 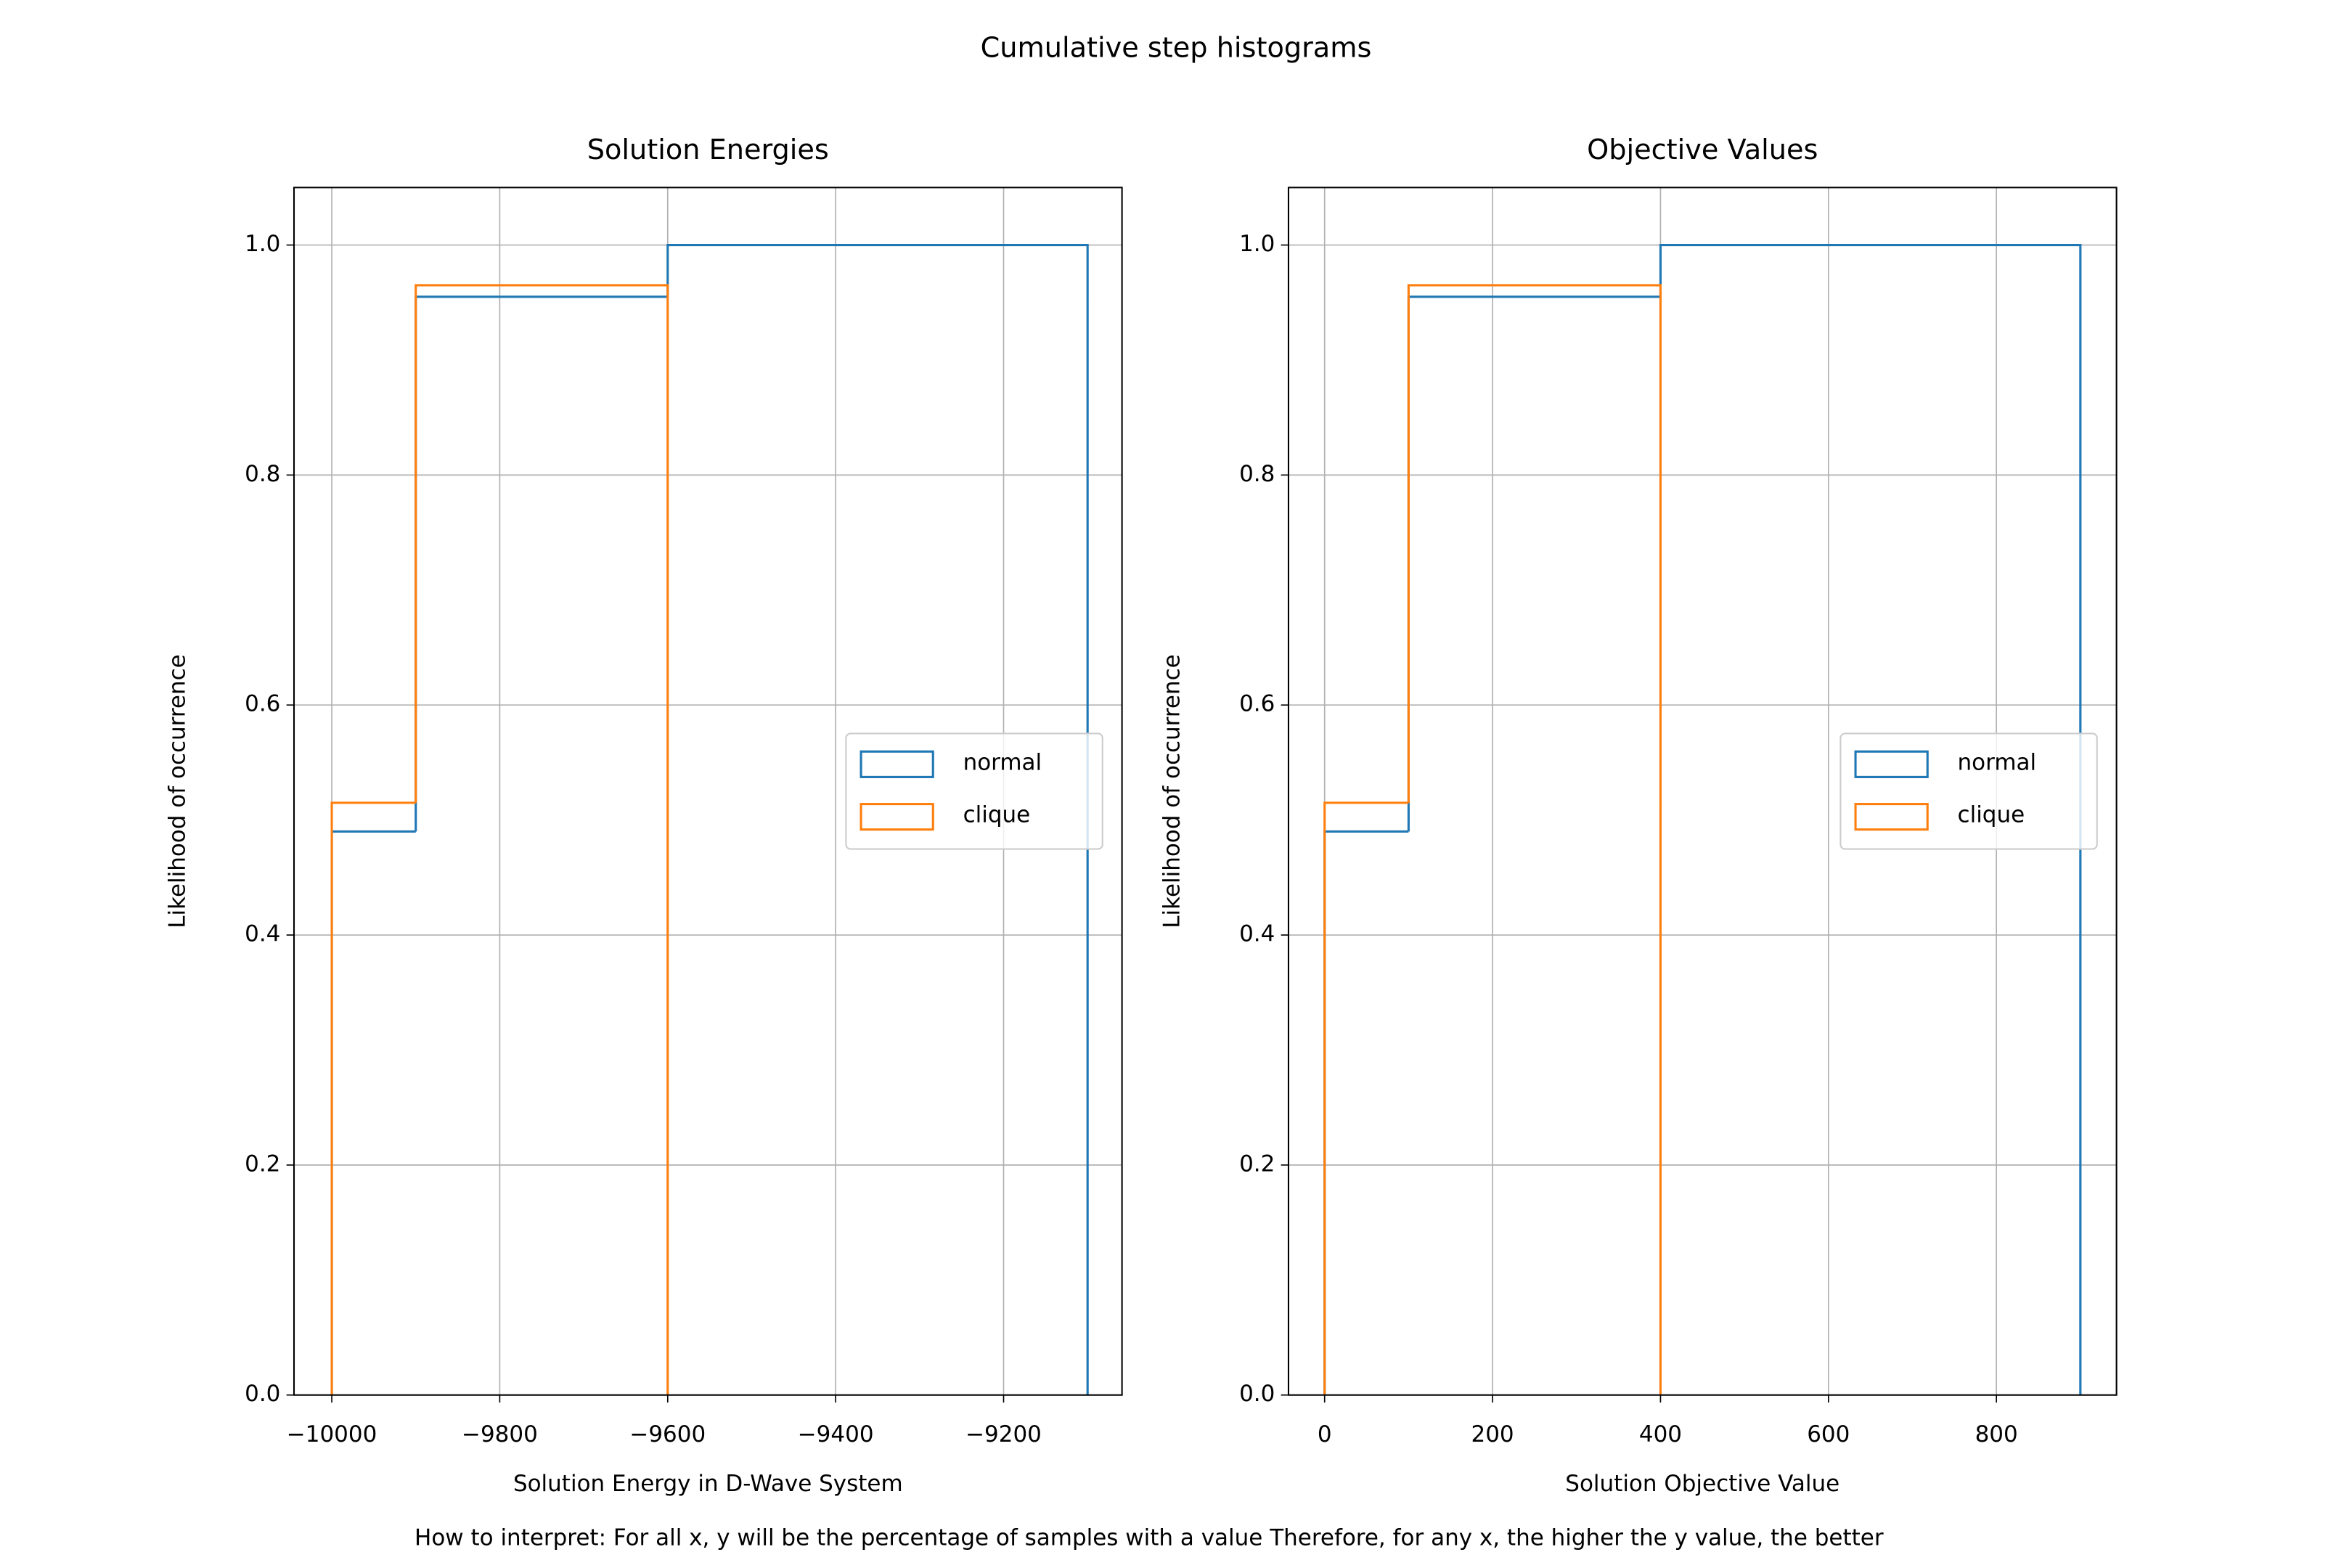 I want to click on subplot-title: Objective Values, so click(x=1703, y=150).